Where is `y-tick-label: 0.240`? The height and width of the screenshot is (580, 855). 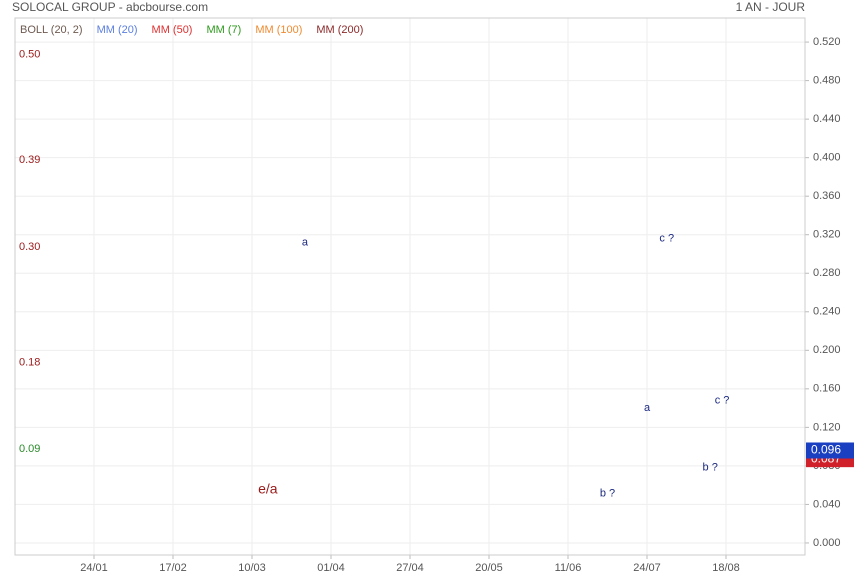 y-tick-label: 0.240 is located at coordinates (827, 312).